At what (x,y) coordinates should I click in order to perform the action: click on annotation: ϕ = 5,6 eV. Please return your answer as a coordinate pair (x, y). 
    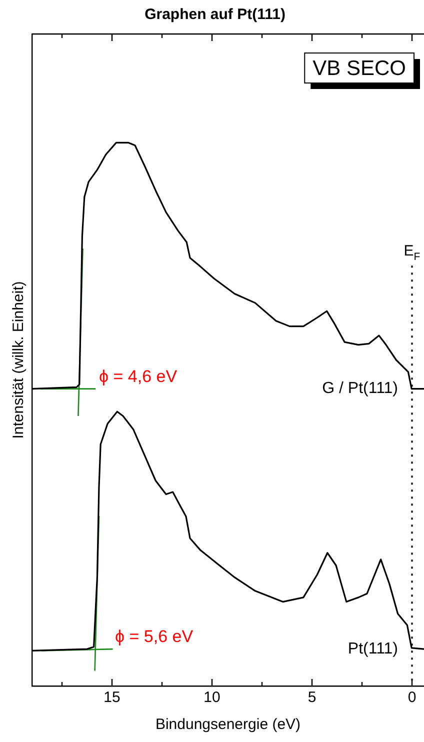
    Looking at the image, I should click on (154, 636).